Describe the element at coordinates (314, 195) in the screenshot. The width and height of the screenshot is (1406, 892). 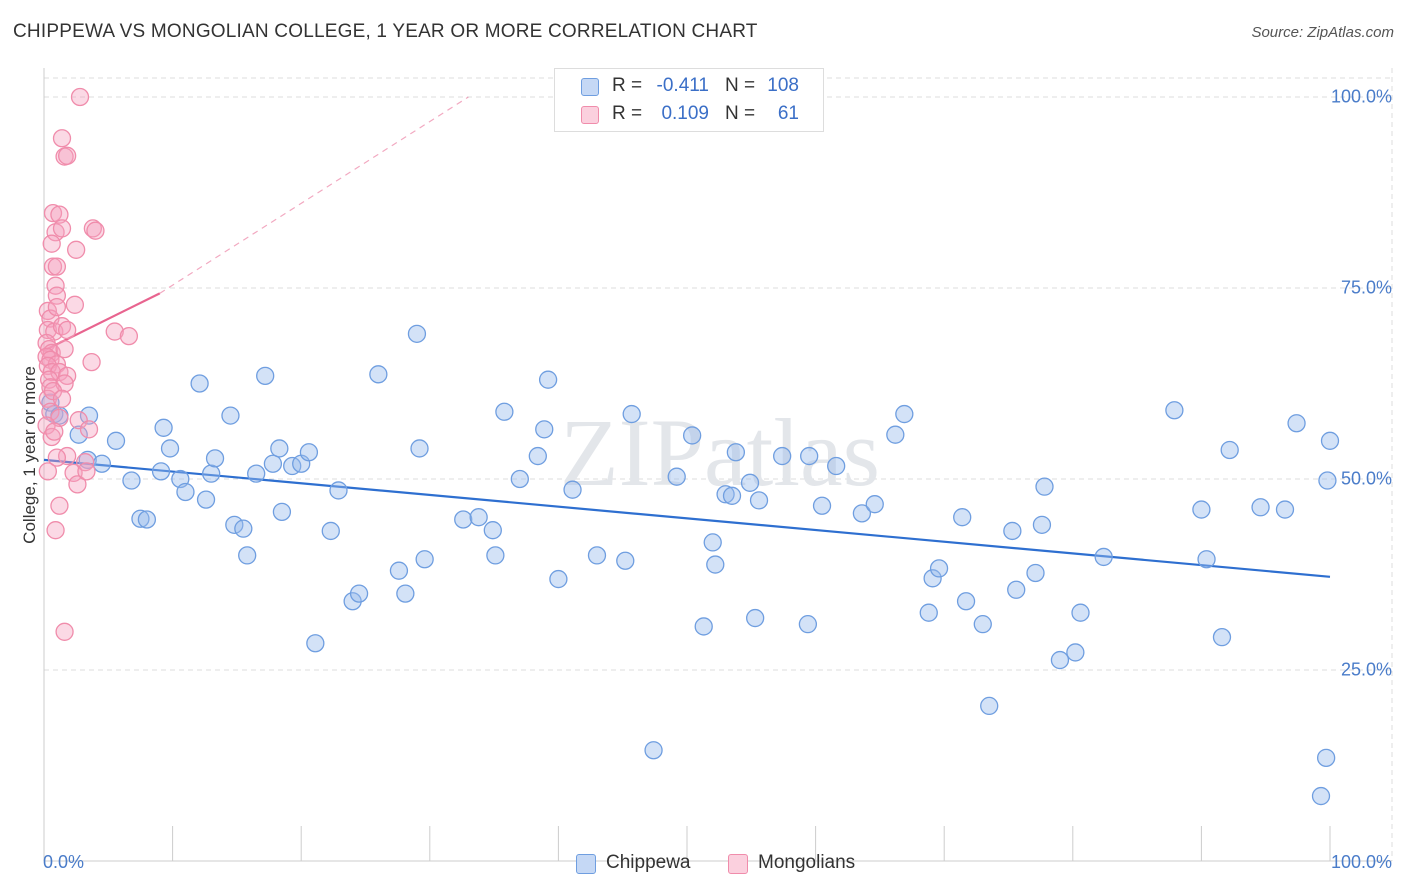
I see `mongolians-trend-extension` at that location.